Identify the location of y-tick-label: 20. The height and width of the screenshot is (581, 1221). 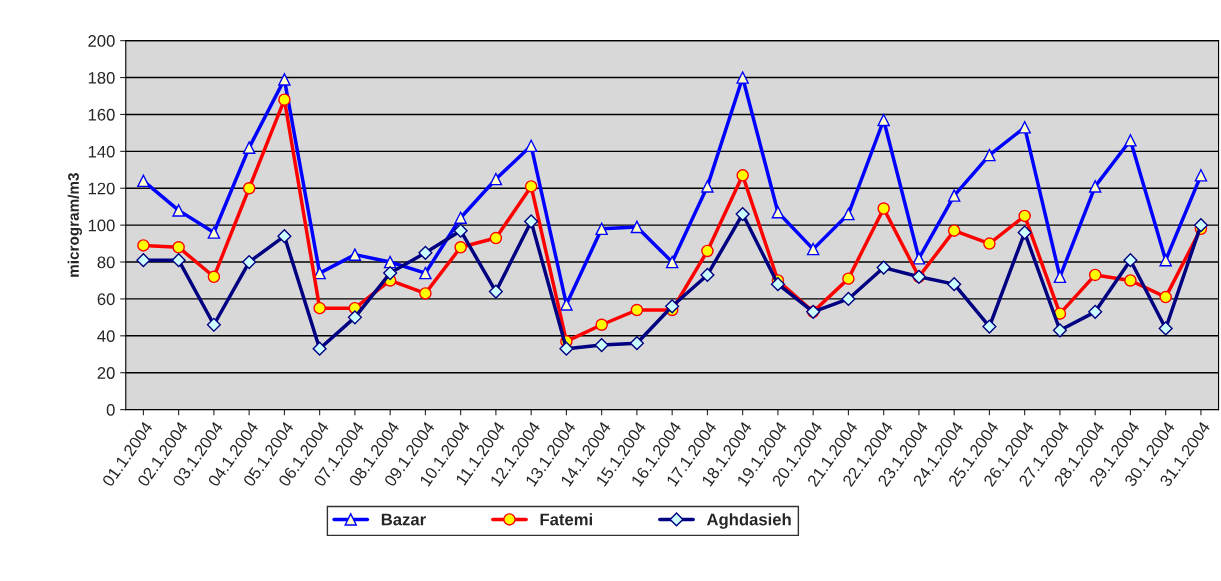
(106, 373).